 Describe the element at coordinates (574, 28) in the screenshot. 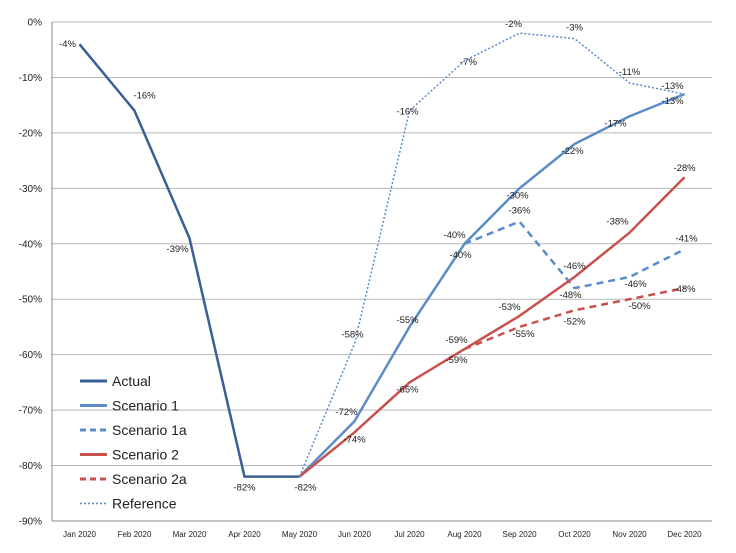

I see `data-label: -3%` at that location.